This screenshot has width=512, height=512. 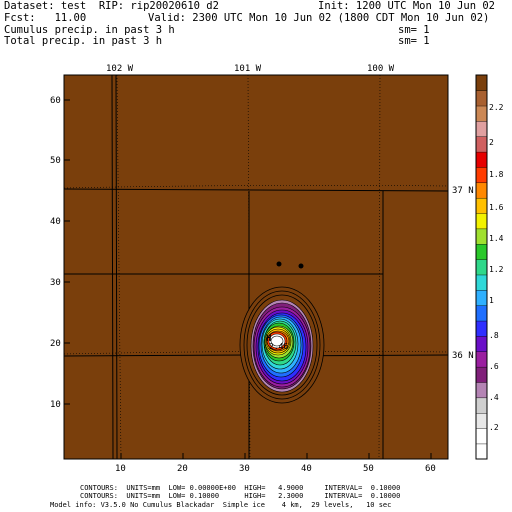 I want to click on colorbar-label: 2, so click(x=491, y=142).